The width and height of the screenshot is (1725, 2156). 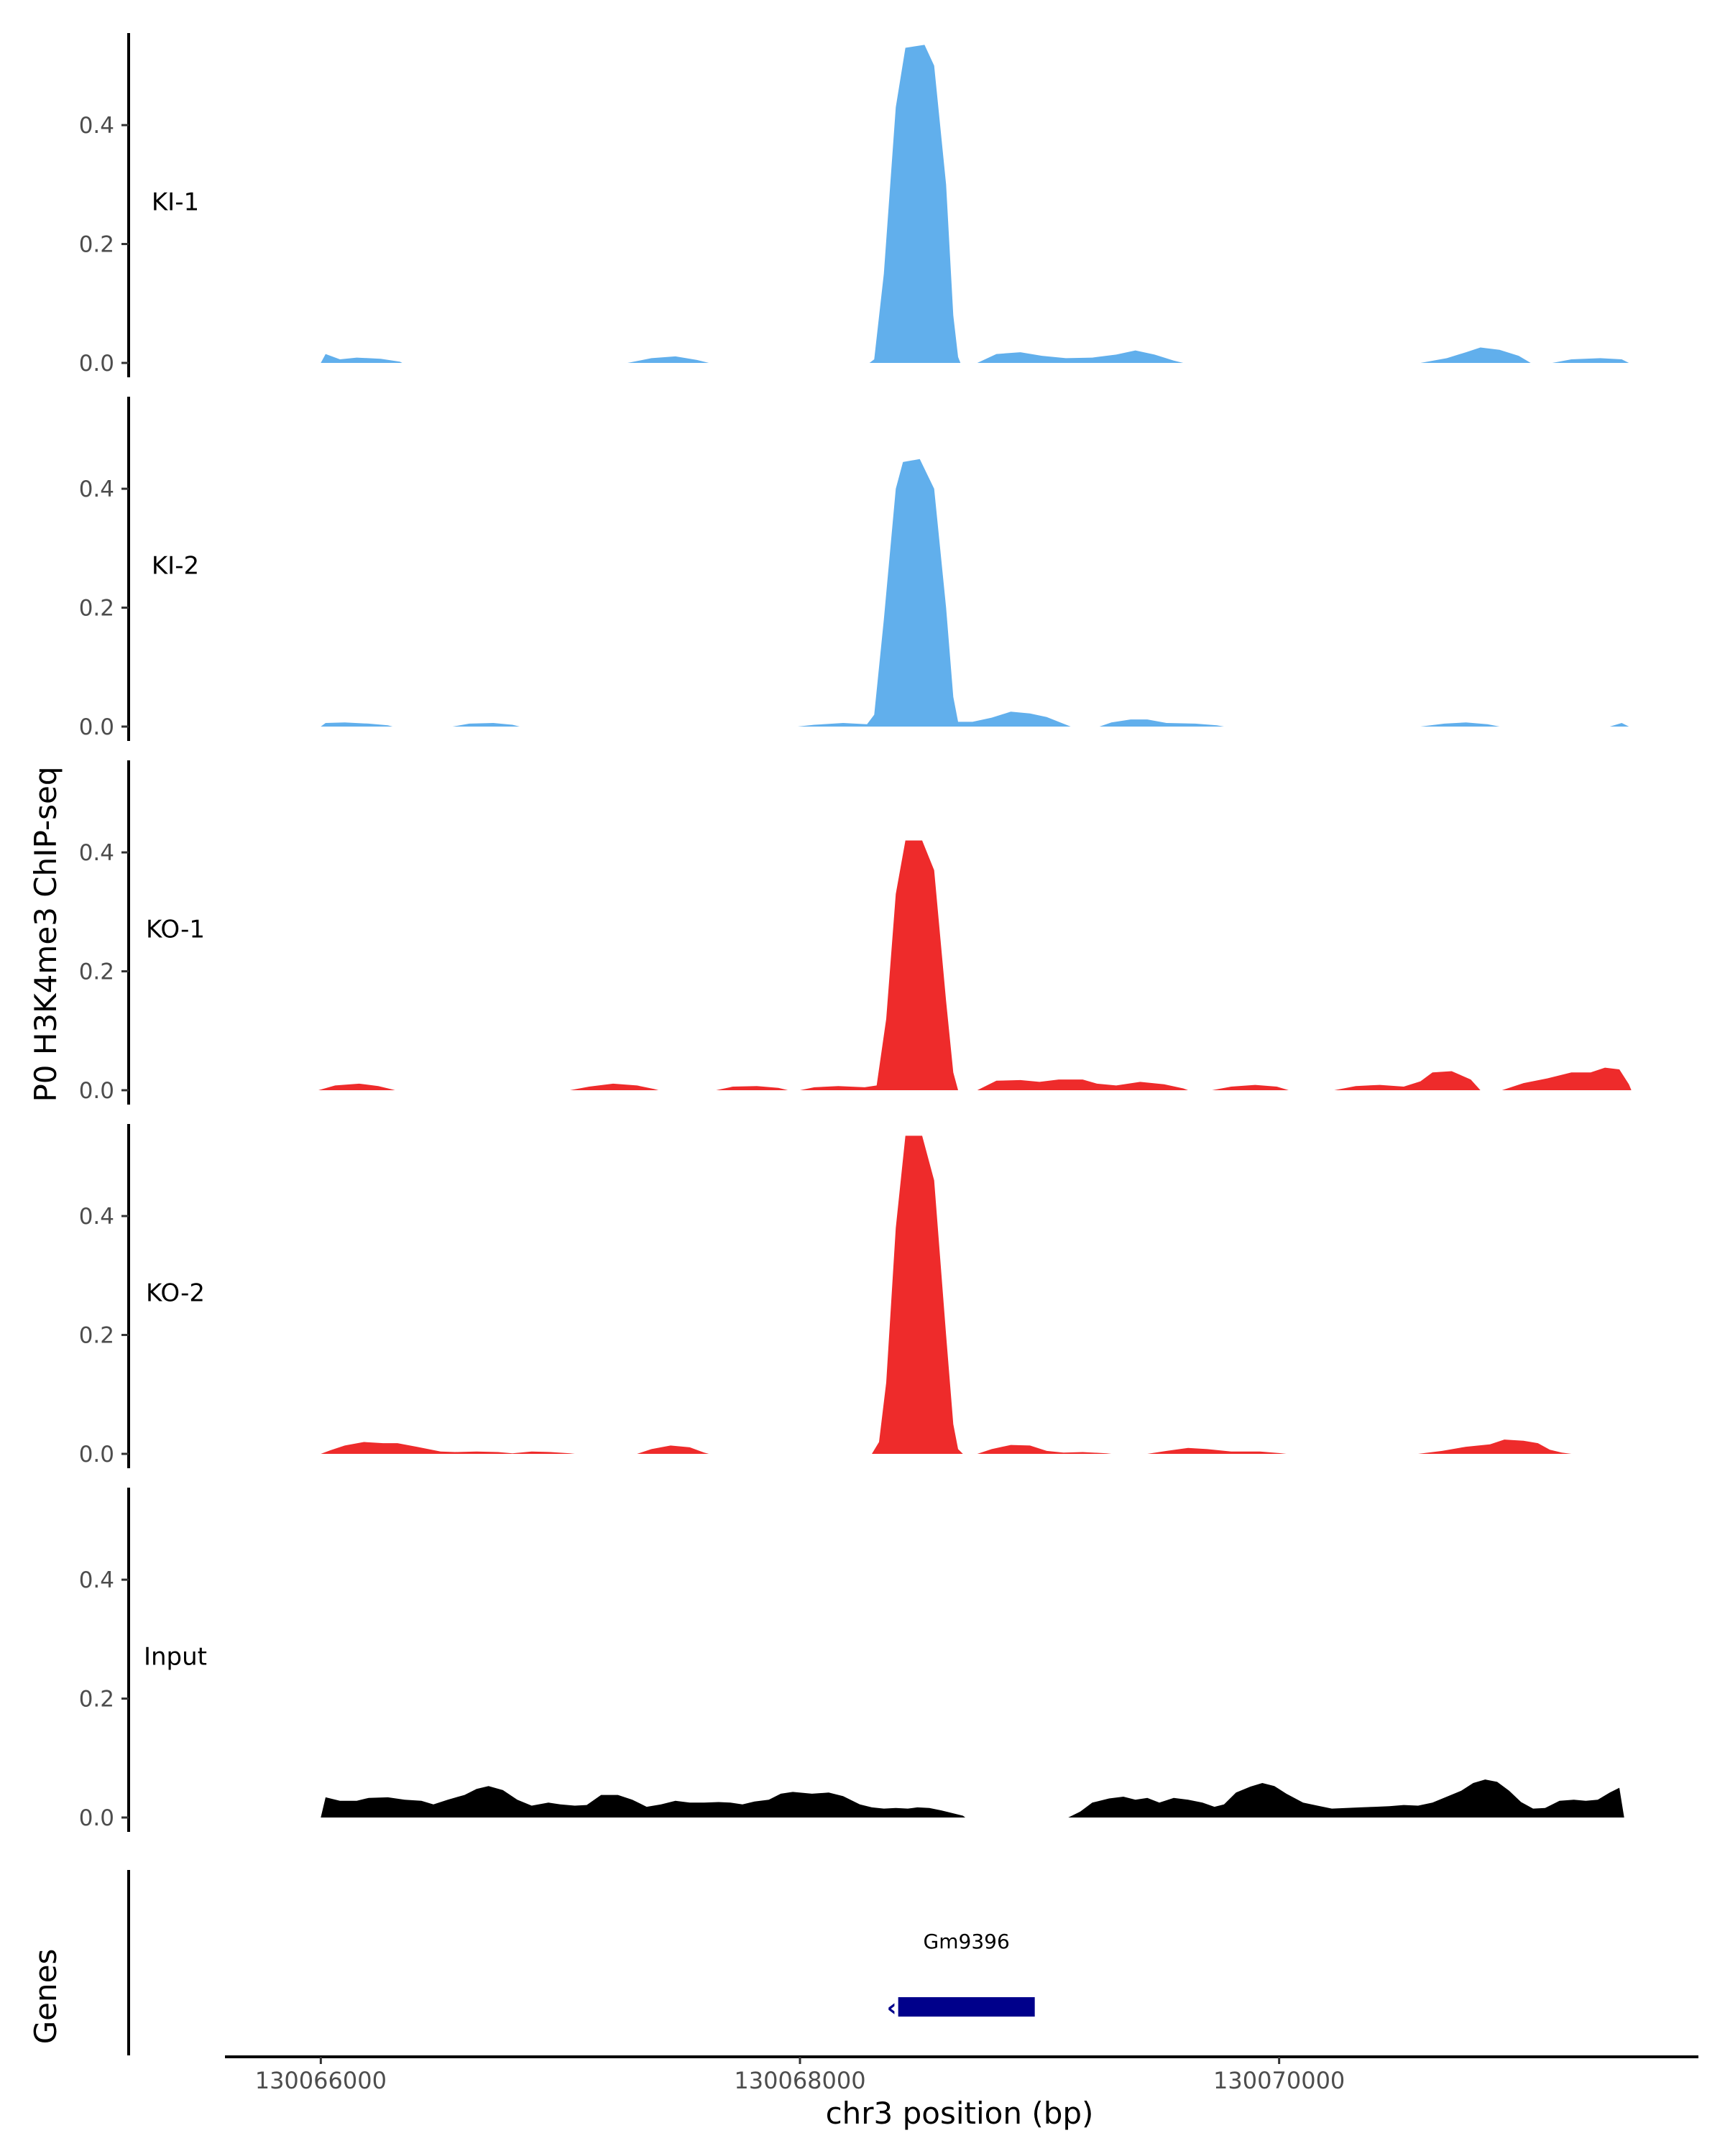 What do you see at coordinates (175, 930) in the screenshot?
I see `track-name-label: KO-1` at bounding box center [175, 930].